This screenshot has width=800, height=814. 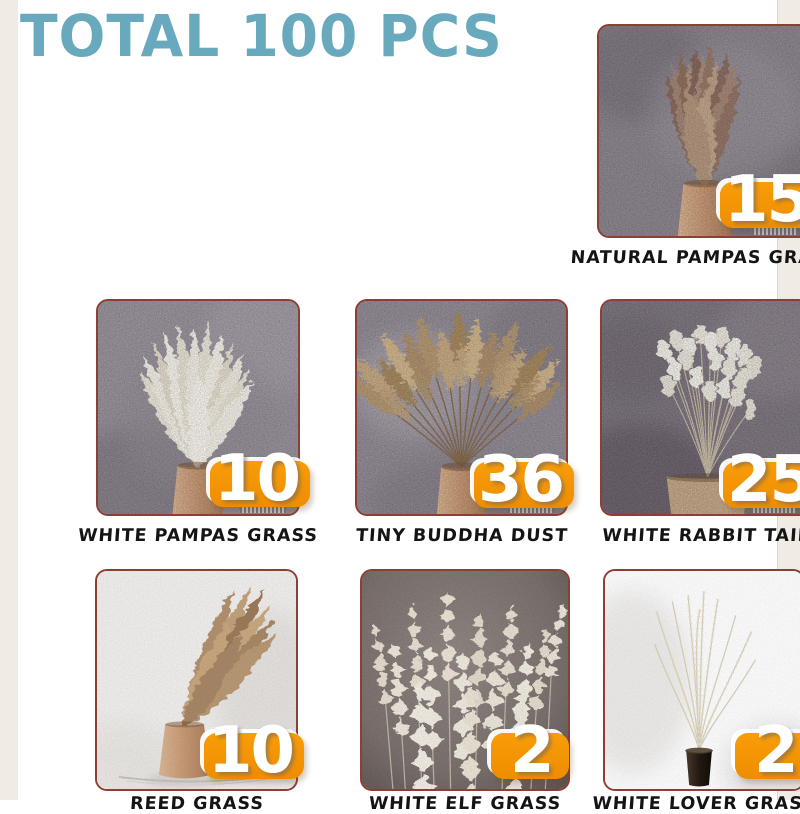 I want to click on product-panel-white-lover-grass: 2 WHITE LOVER GRASS, so click(x=696, y=691).